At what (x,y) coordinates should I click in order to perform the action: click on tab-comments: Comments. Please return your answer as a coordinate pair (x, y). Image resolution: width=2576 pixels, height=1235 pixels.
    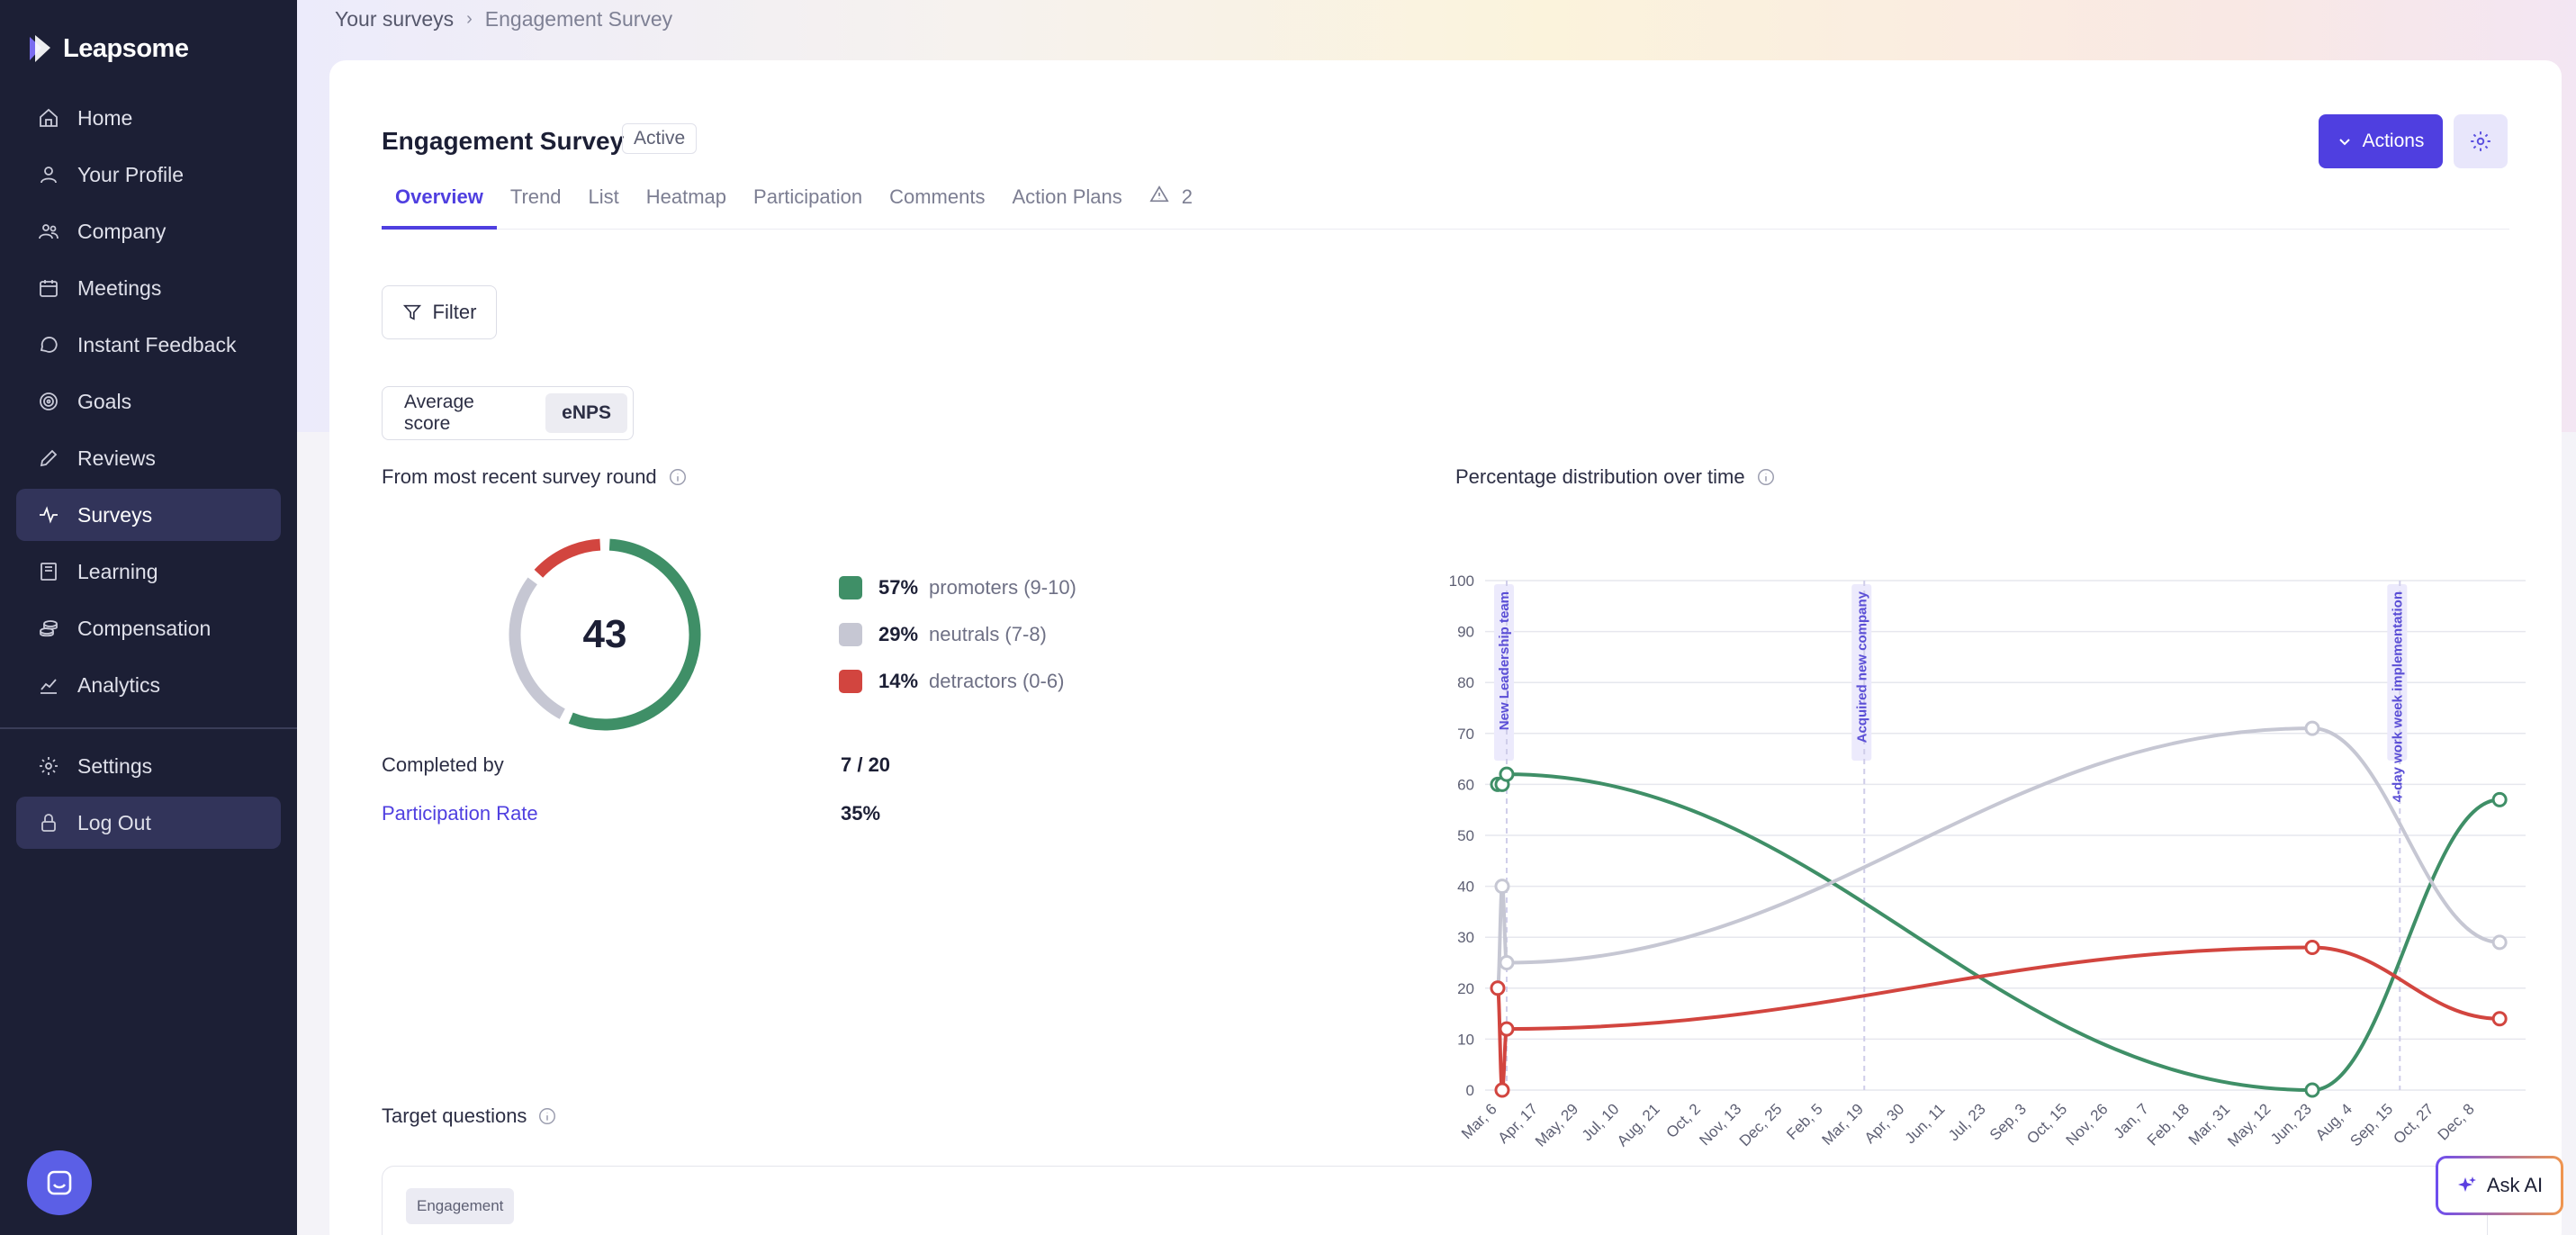
    Looking at the image, I should click on (937, 196).